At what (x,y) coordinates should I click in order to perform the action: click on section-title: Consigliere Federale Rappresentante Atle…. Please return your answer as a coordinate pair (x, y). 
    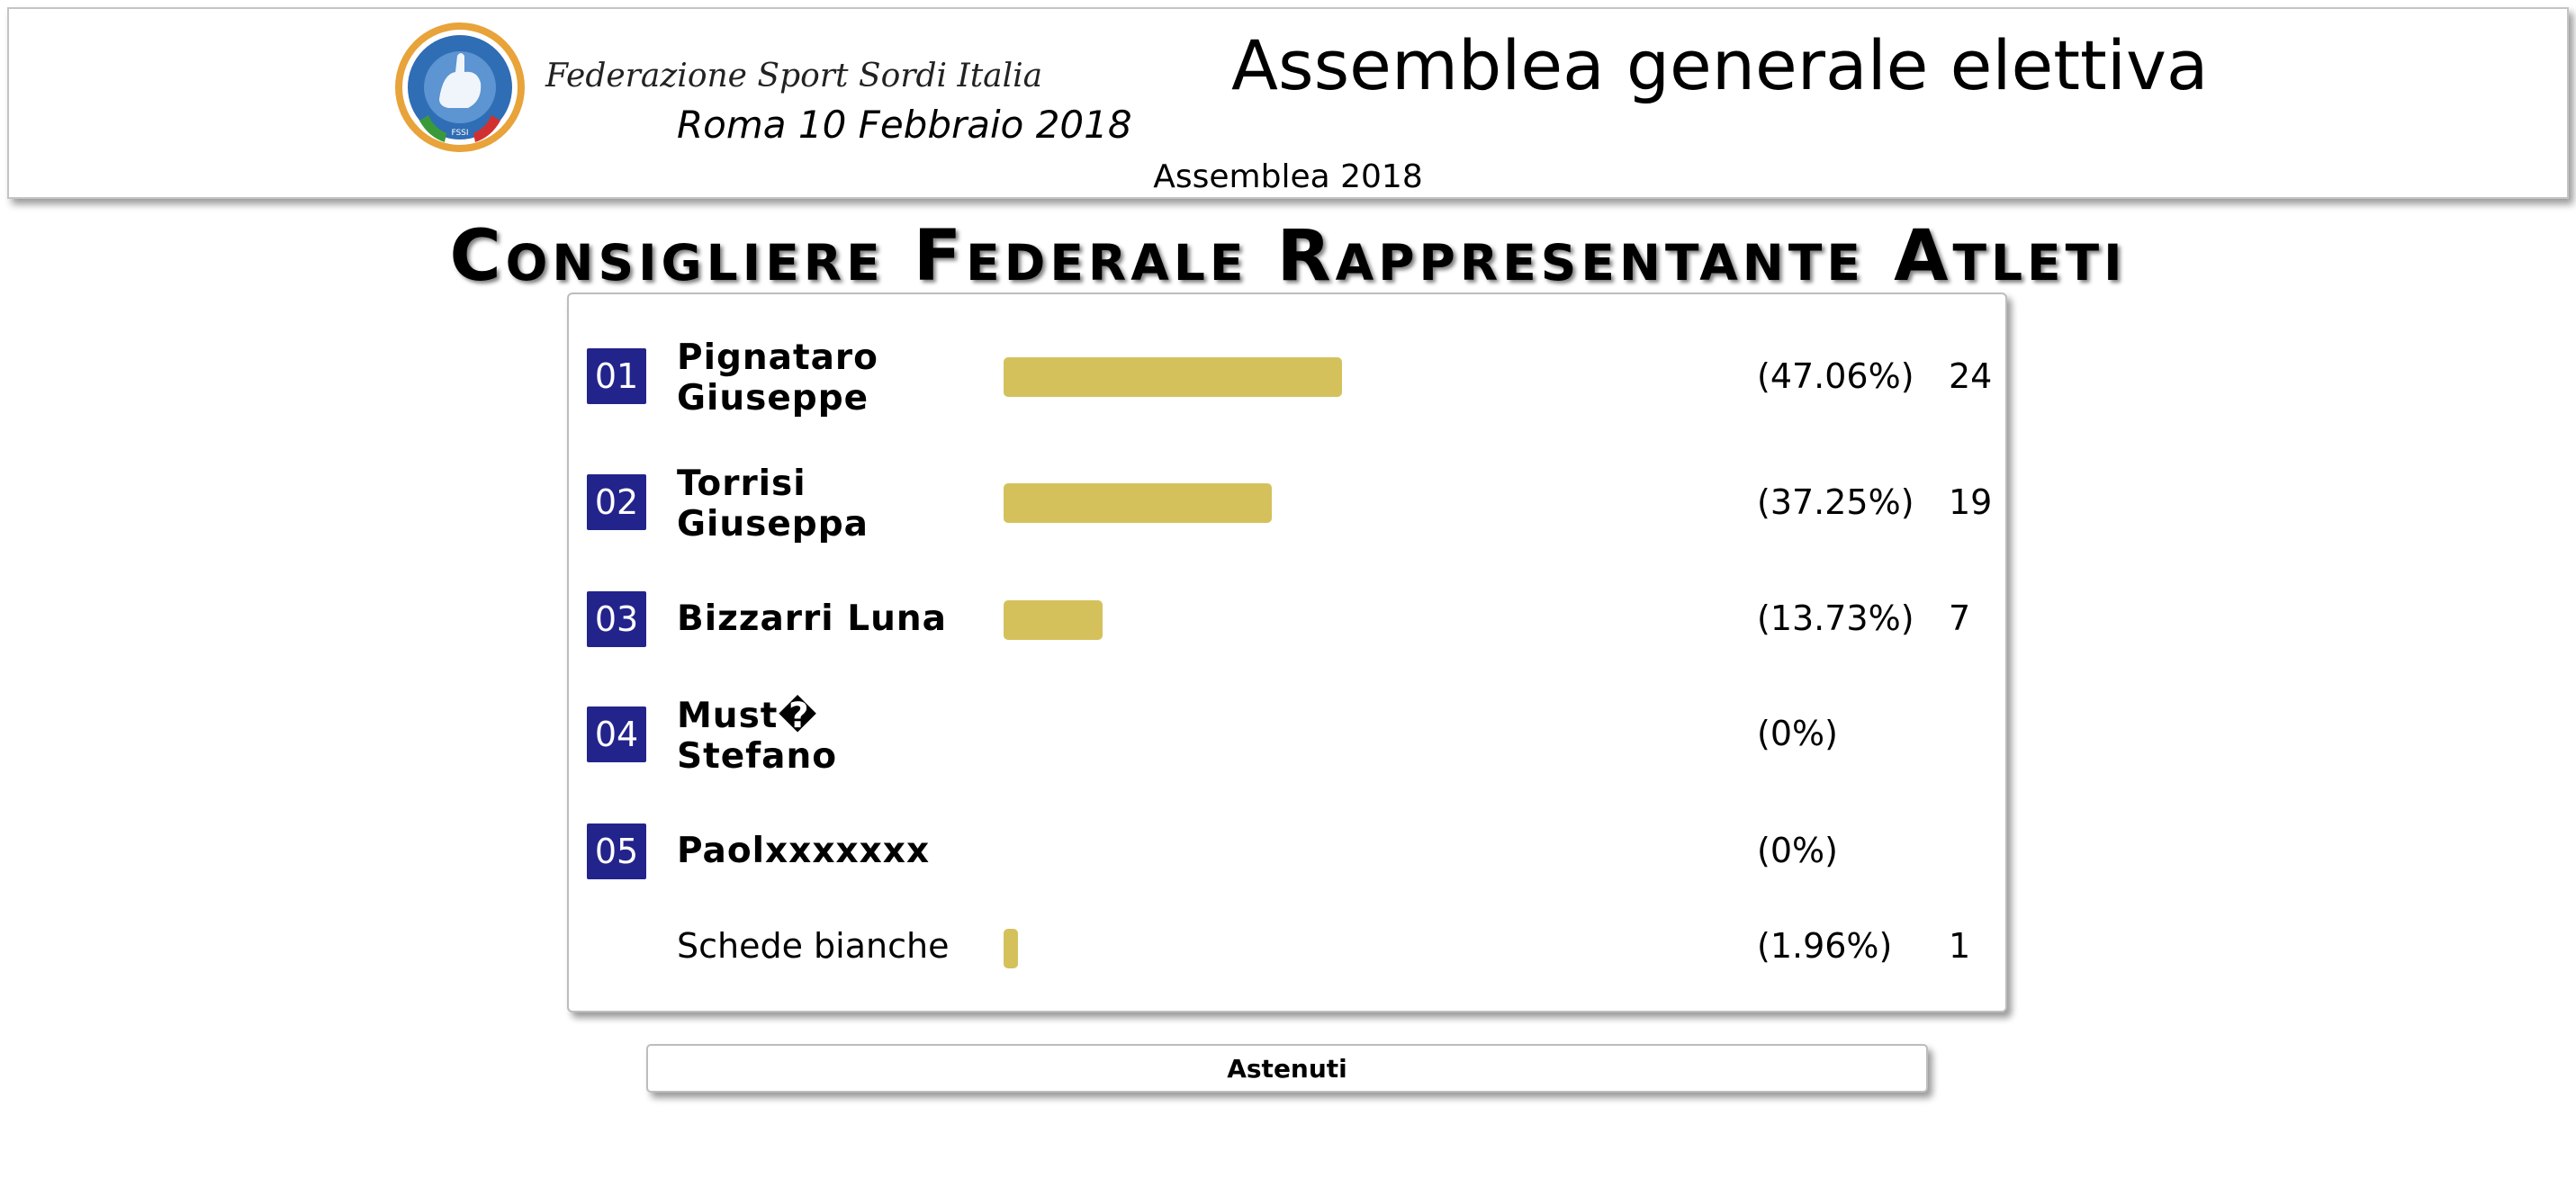
    Looking at the image, I should click on (1288, 256).